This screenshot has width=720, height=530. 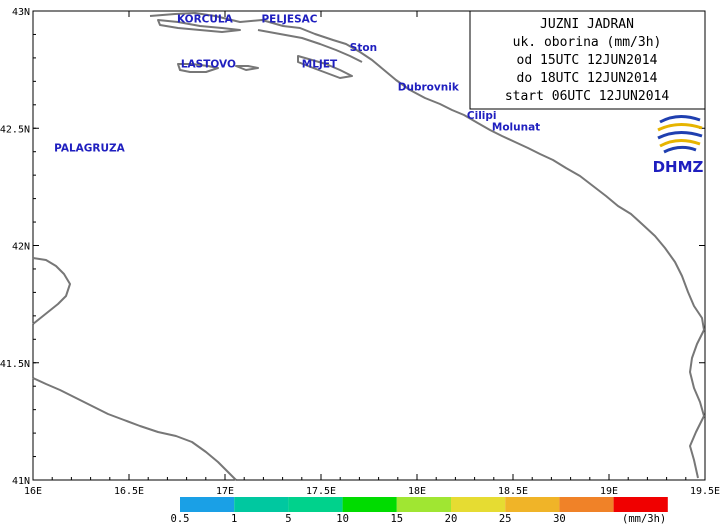 I want to click on mljet-island, so click(x=325, y=67).